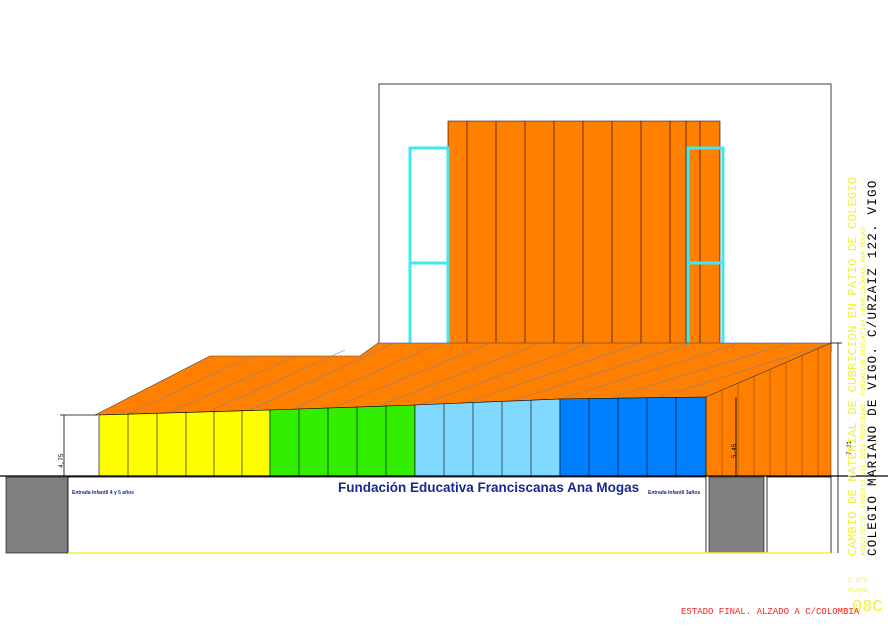 The width and height of the screenshot is (888, 626). I want to click on white-banner-wall, so click(387, 515).